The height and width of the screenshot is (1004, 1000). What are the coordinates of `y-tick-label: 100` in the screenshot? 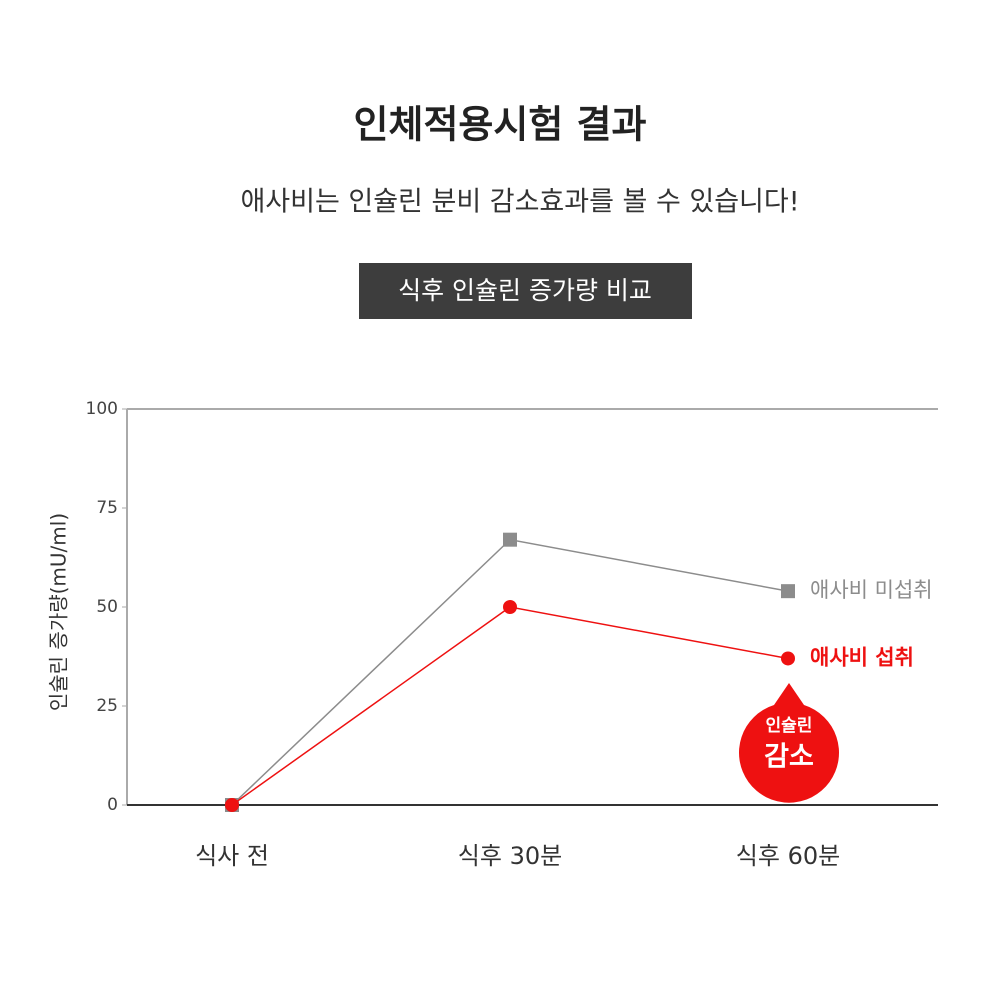 It's located at (102, 409).